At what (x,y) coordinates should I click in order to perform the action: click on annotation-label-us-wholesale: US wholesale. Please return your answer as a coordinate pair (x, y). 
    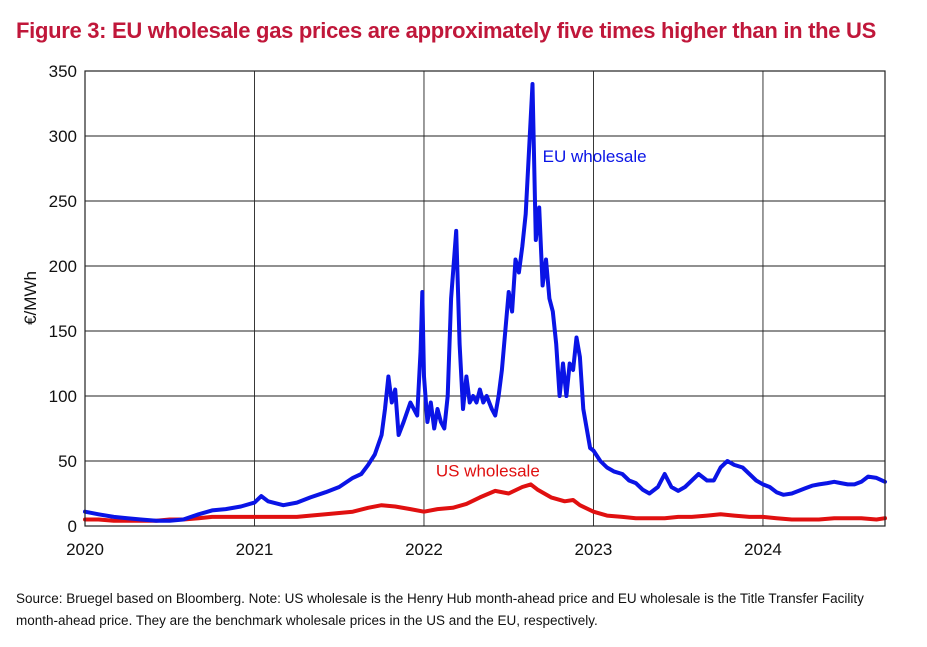
    Looking at the image, I should click on (488, 471).